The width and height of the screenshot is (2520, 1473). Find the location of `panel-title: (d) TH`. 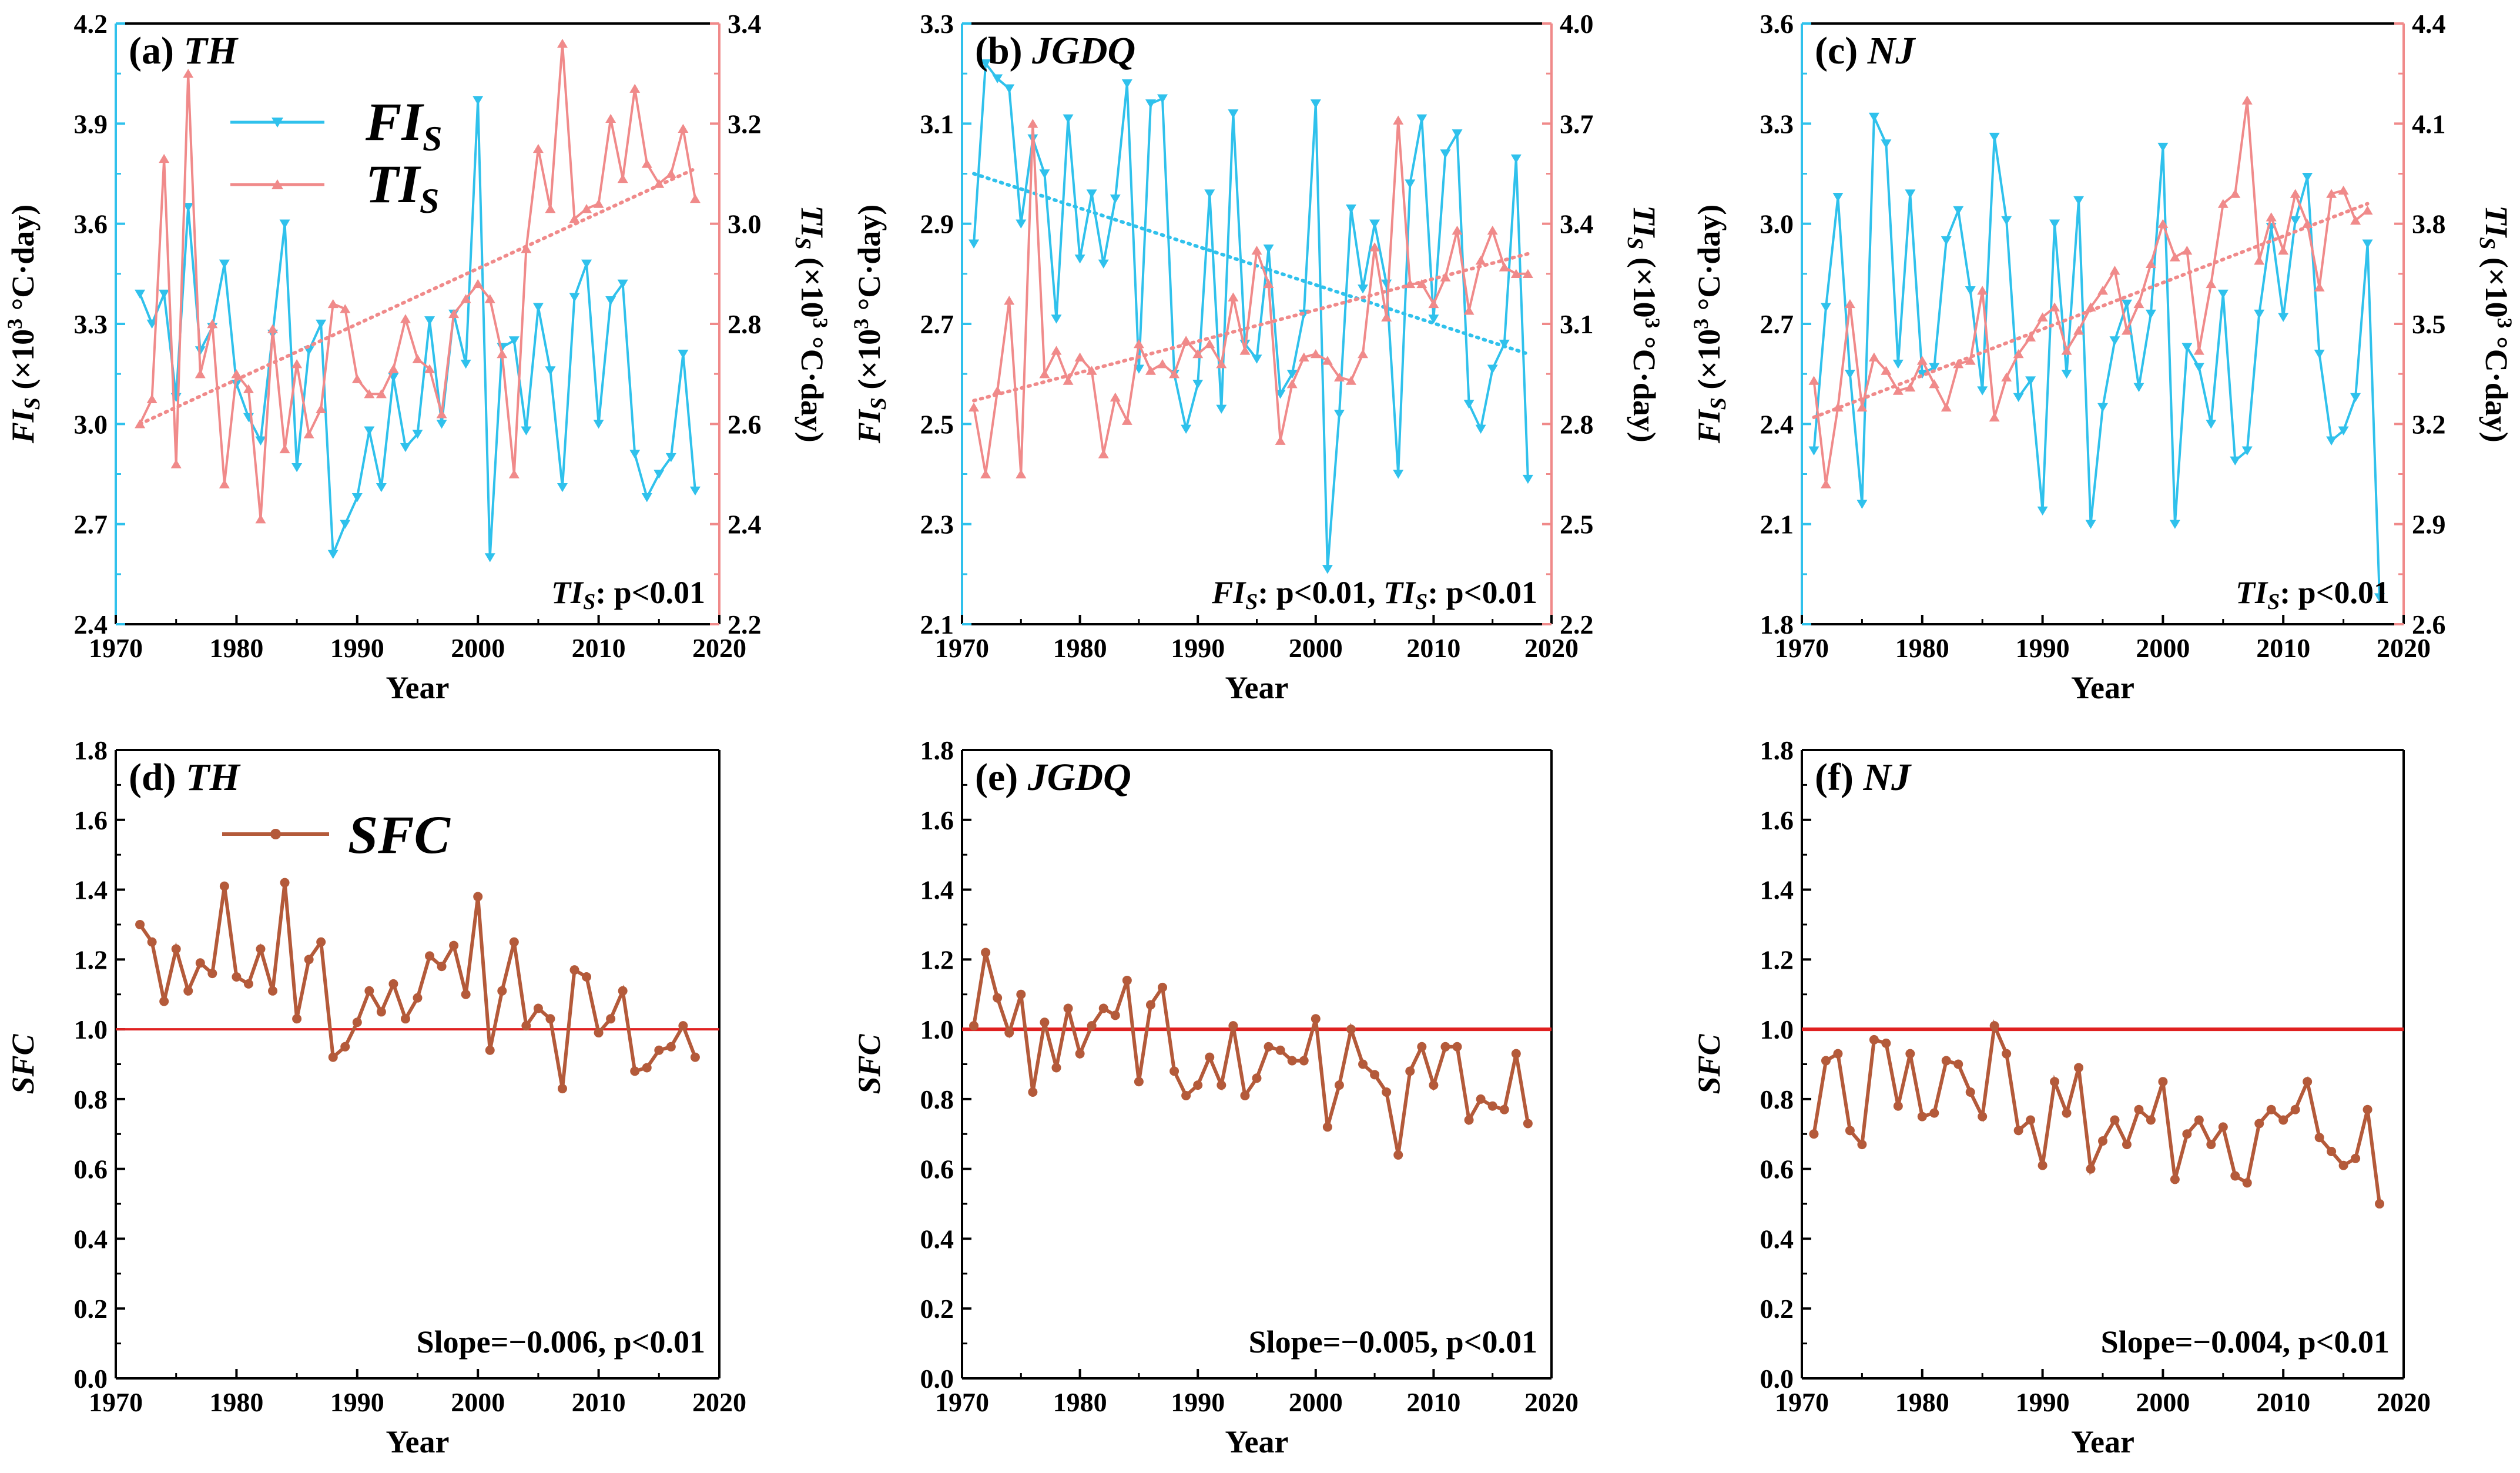

panel-title: (d) TH is located at coordinates (185, 777).